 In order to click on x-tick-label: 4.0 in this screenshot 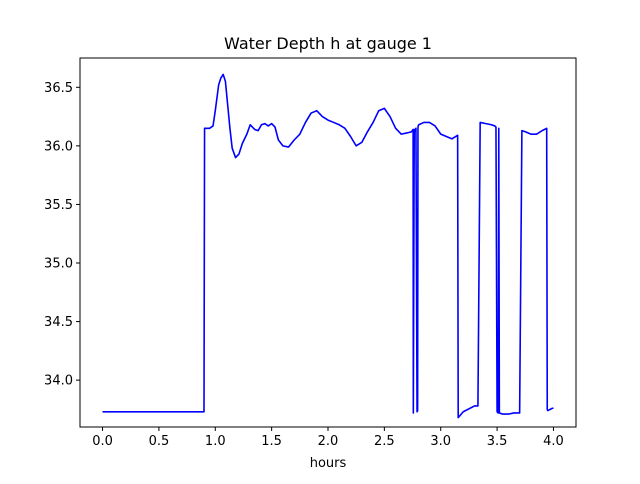, I will do `click(553, 441)`.